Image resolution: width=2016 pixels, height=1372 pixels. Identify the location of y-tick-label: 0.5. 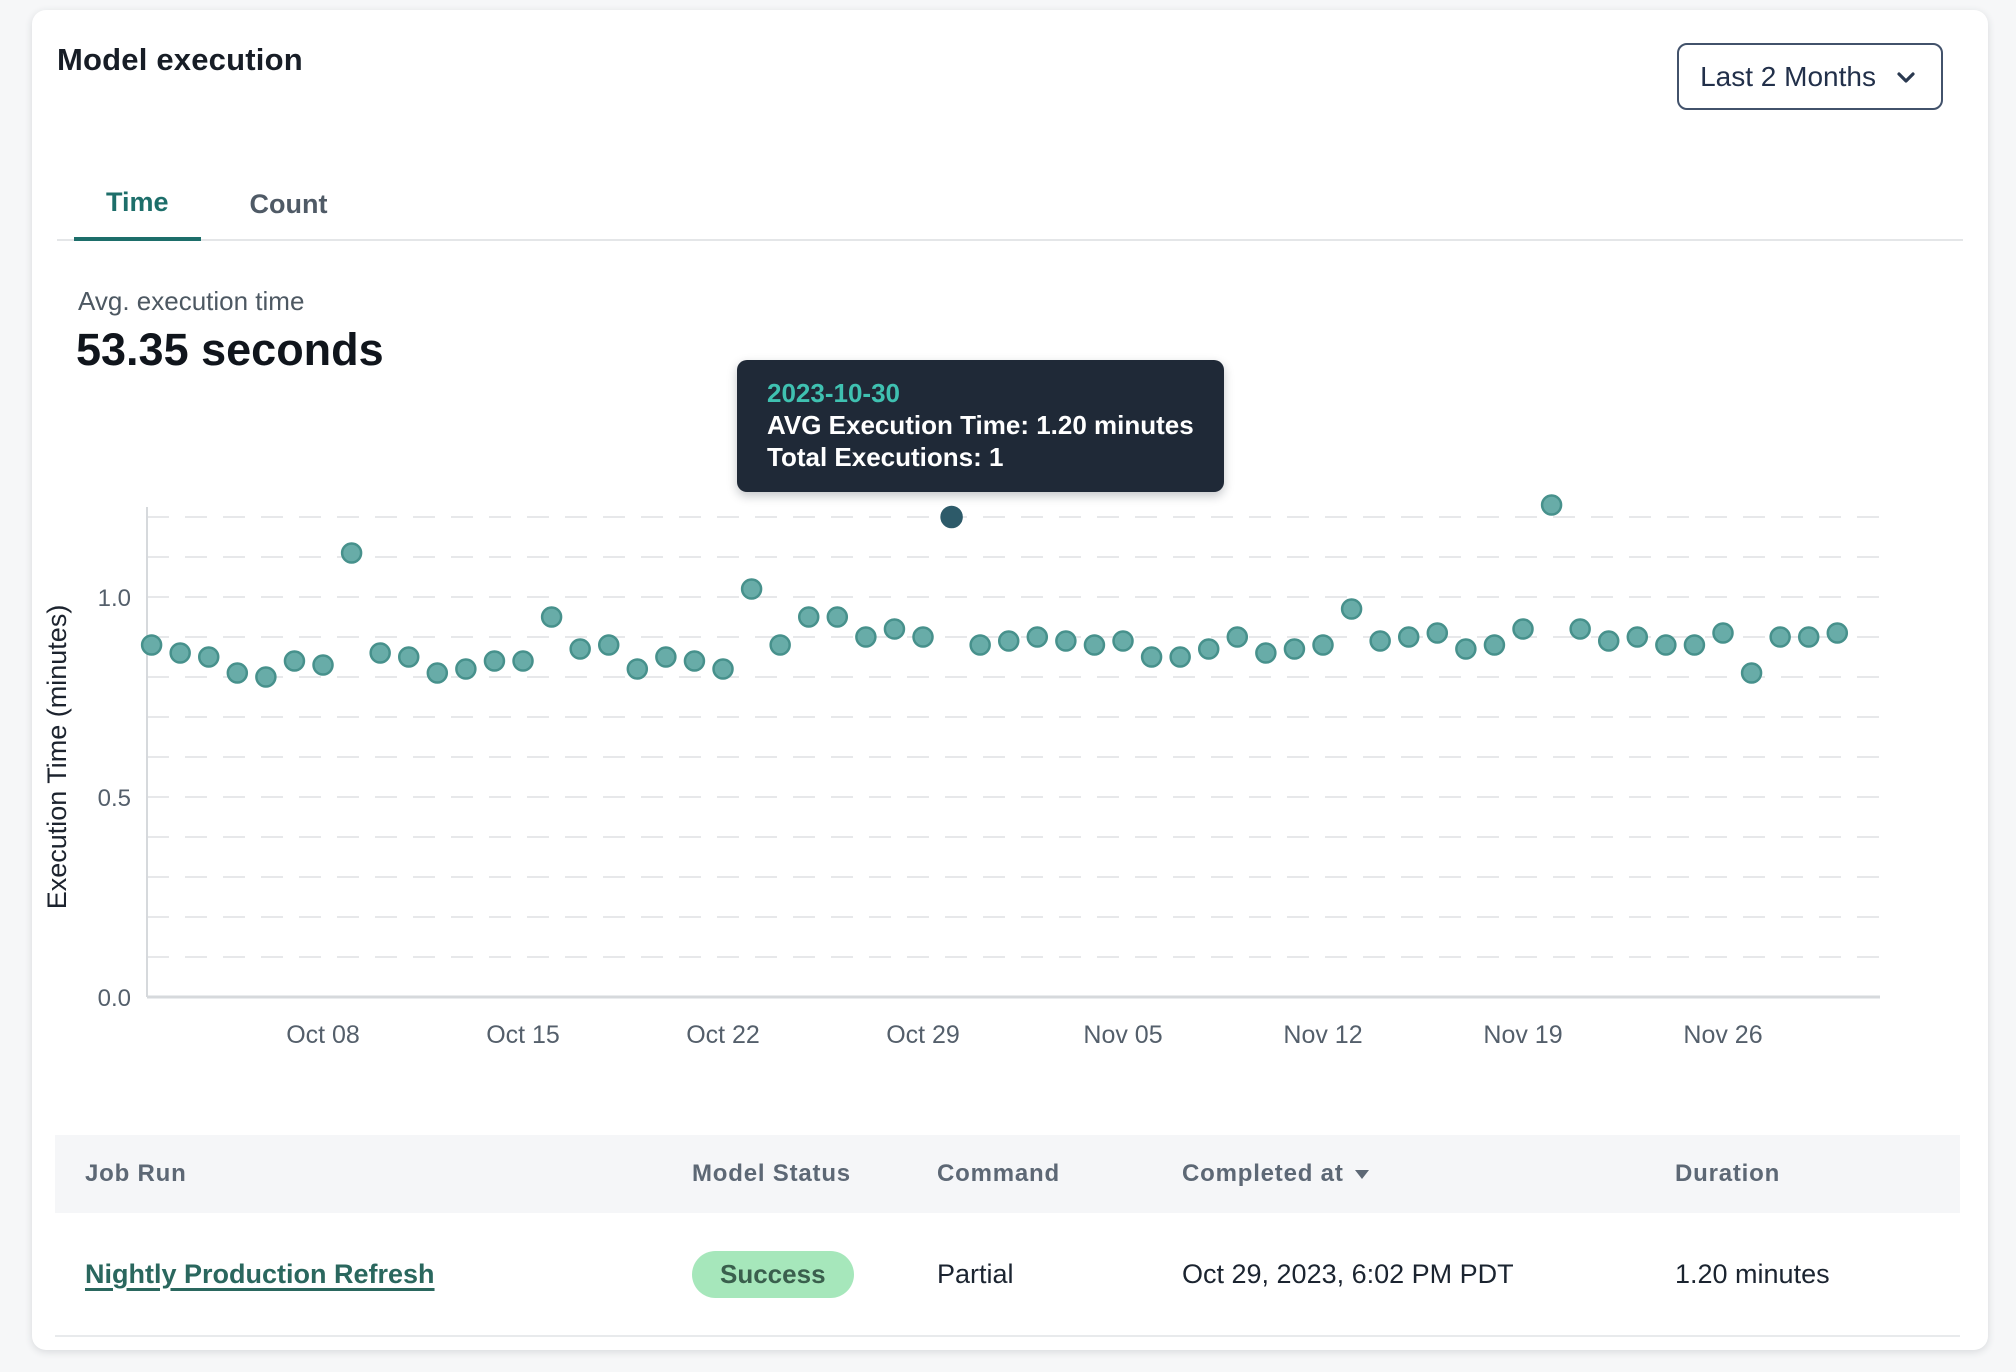
(114, 798).